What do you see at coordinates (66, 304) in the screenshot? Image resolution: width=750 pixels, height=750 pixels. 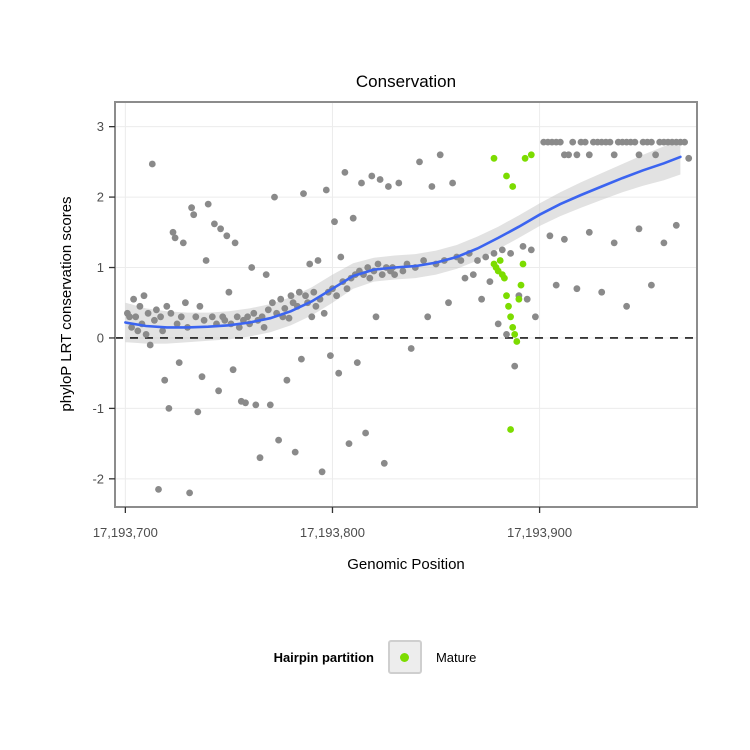 I see `y-axis-label: phyloP LRT conservation scores` at bounding box center [66, 304].